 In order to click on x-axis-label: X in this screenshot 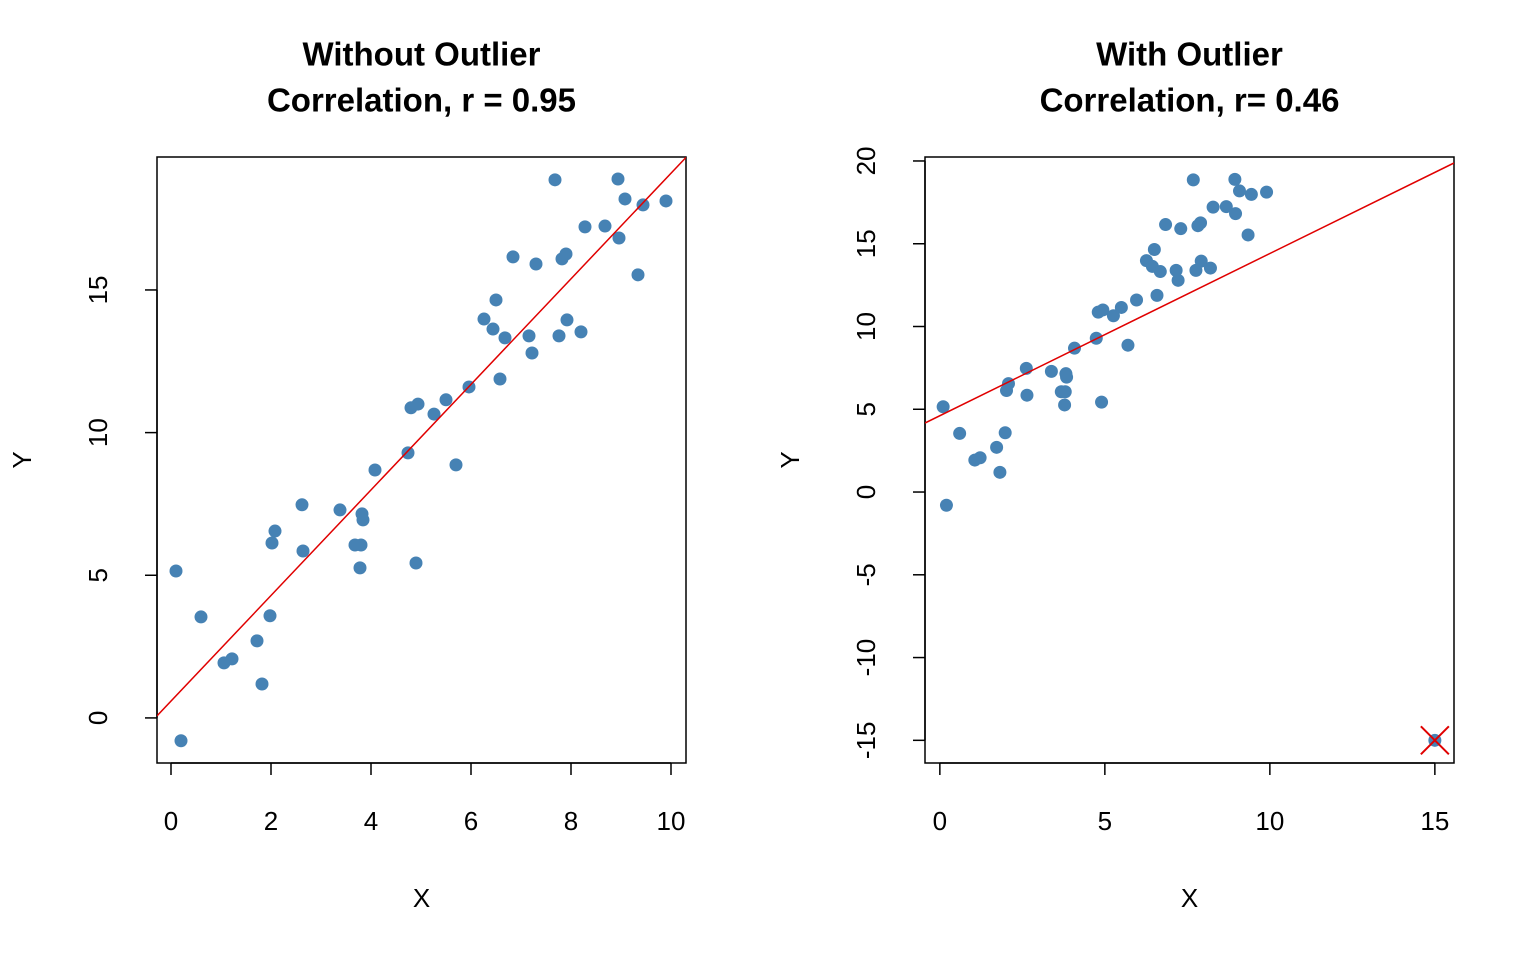, I will do `click(1189, 898)`.